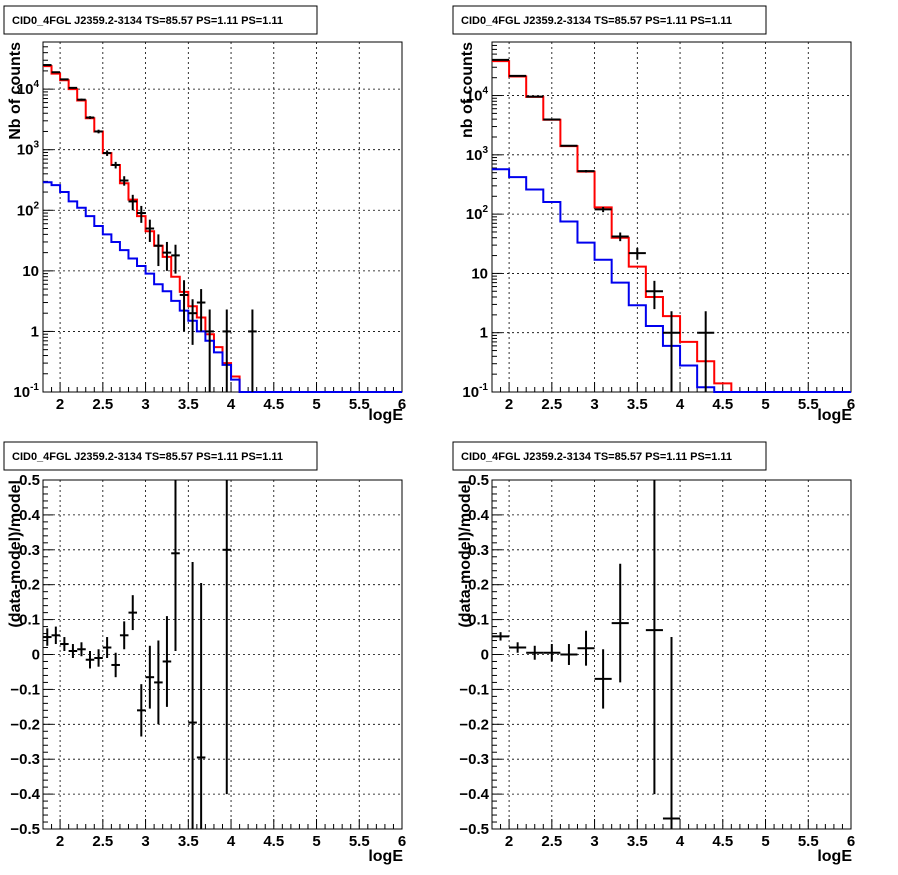 This screenshot has height=875, width=898. Describe the element at coordinates (474, 689) in the screenshot. I see `y-tick-label: −0.1` at that location.